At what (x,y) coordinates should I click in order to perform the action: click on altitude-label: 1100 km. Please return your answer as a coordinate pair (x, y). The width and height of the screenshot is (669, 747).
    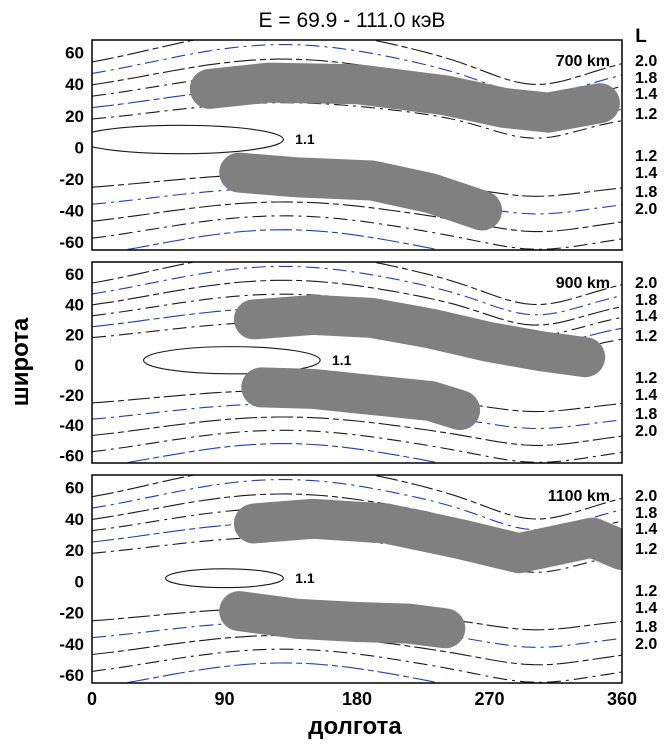
    Looking at the image, I should click on (579, 496).